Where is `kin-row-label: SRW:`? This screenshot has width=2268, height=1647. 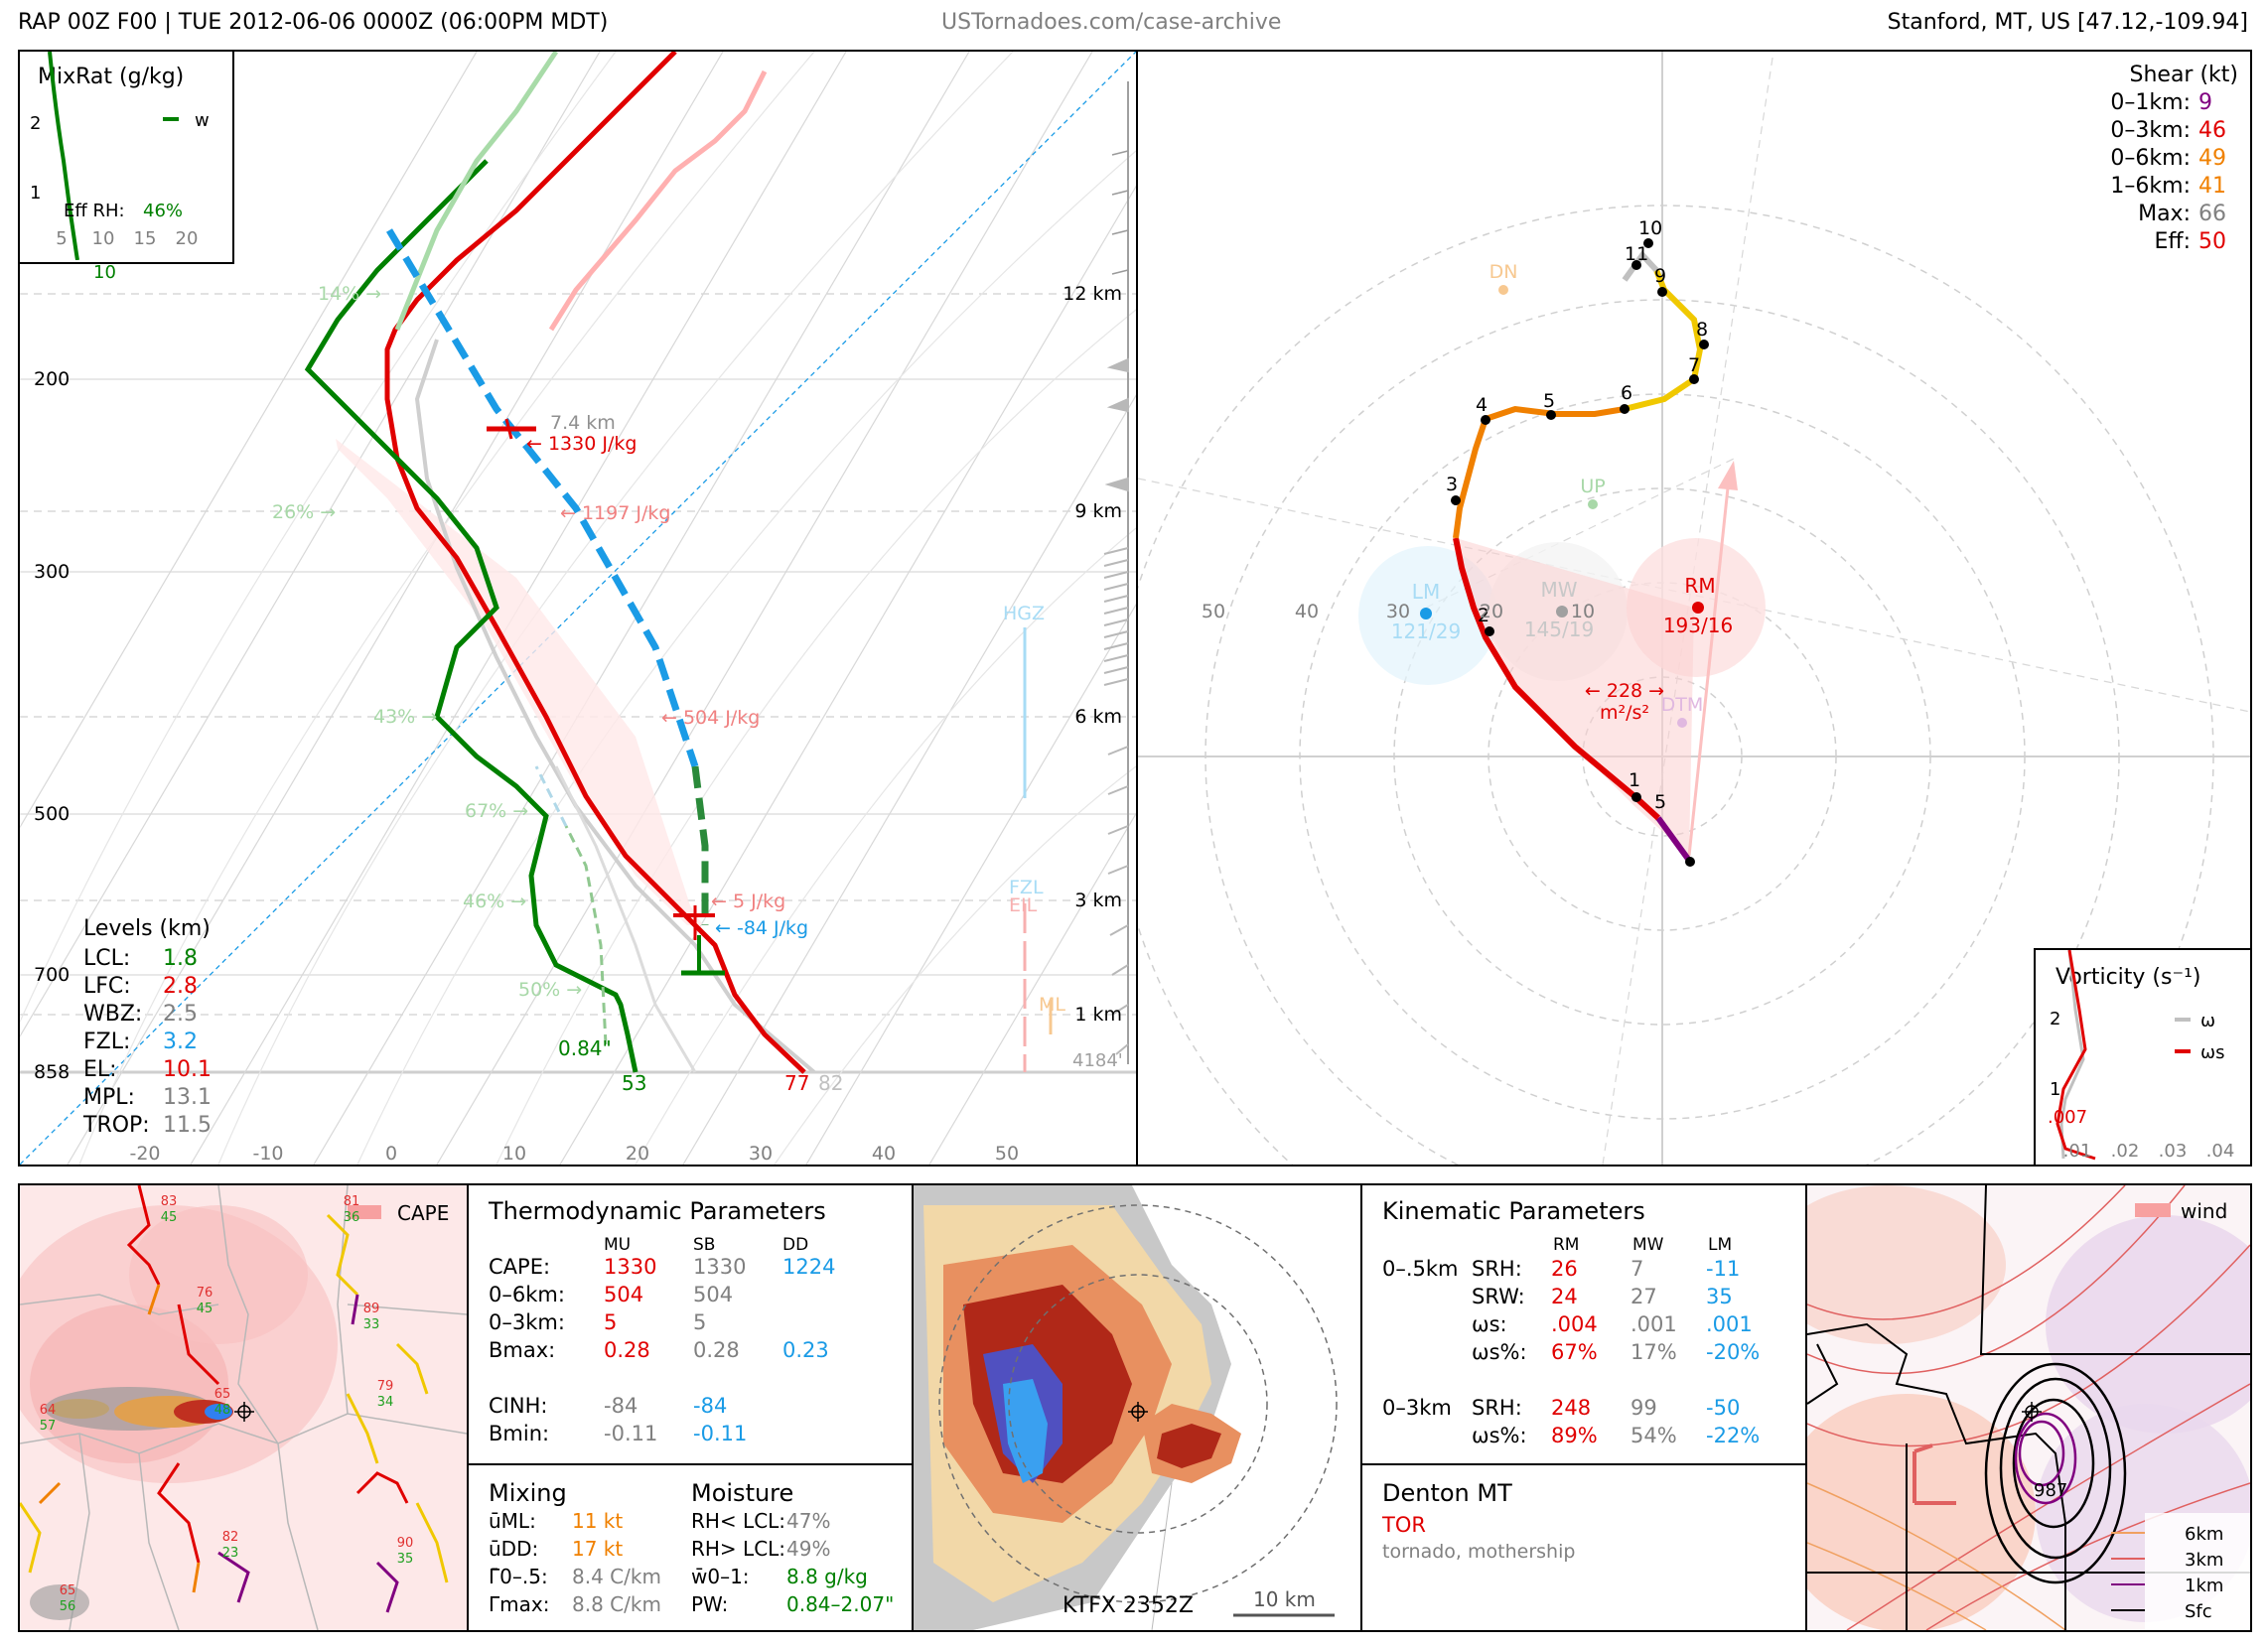
kin-row-label: SRW: is located at coordinates (1498, 1296).